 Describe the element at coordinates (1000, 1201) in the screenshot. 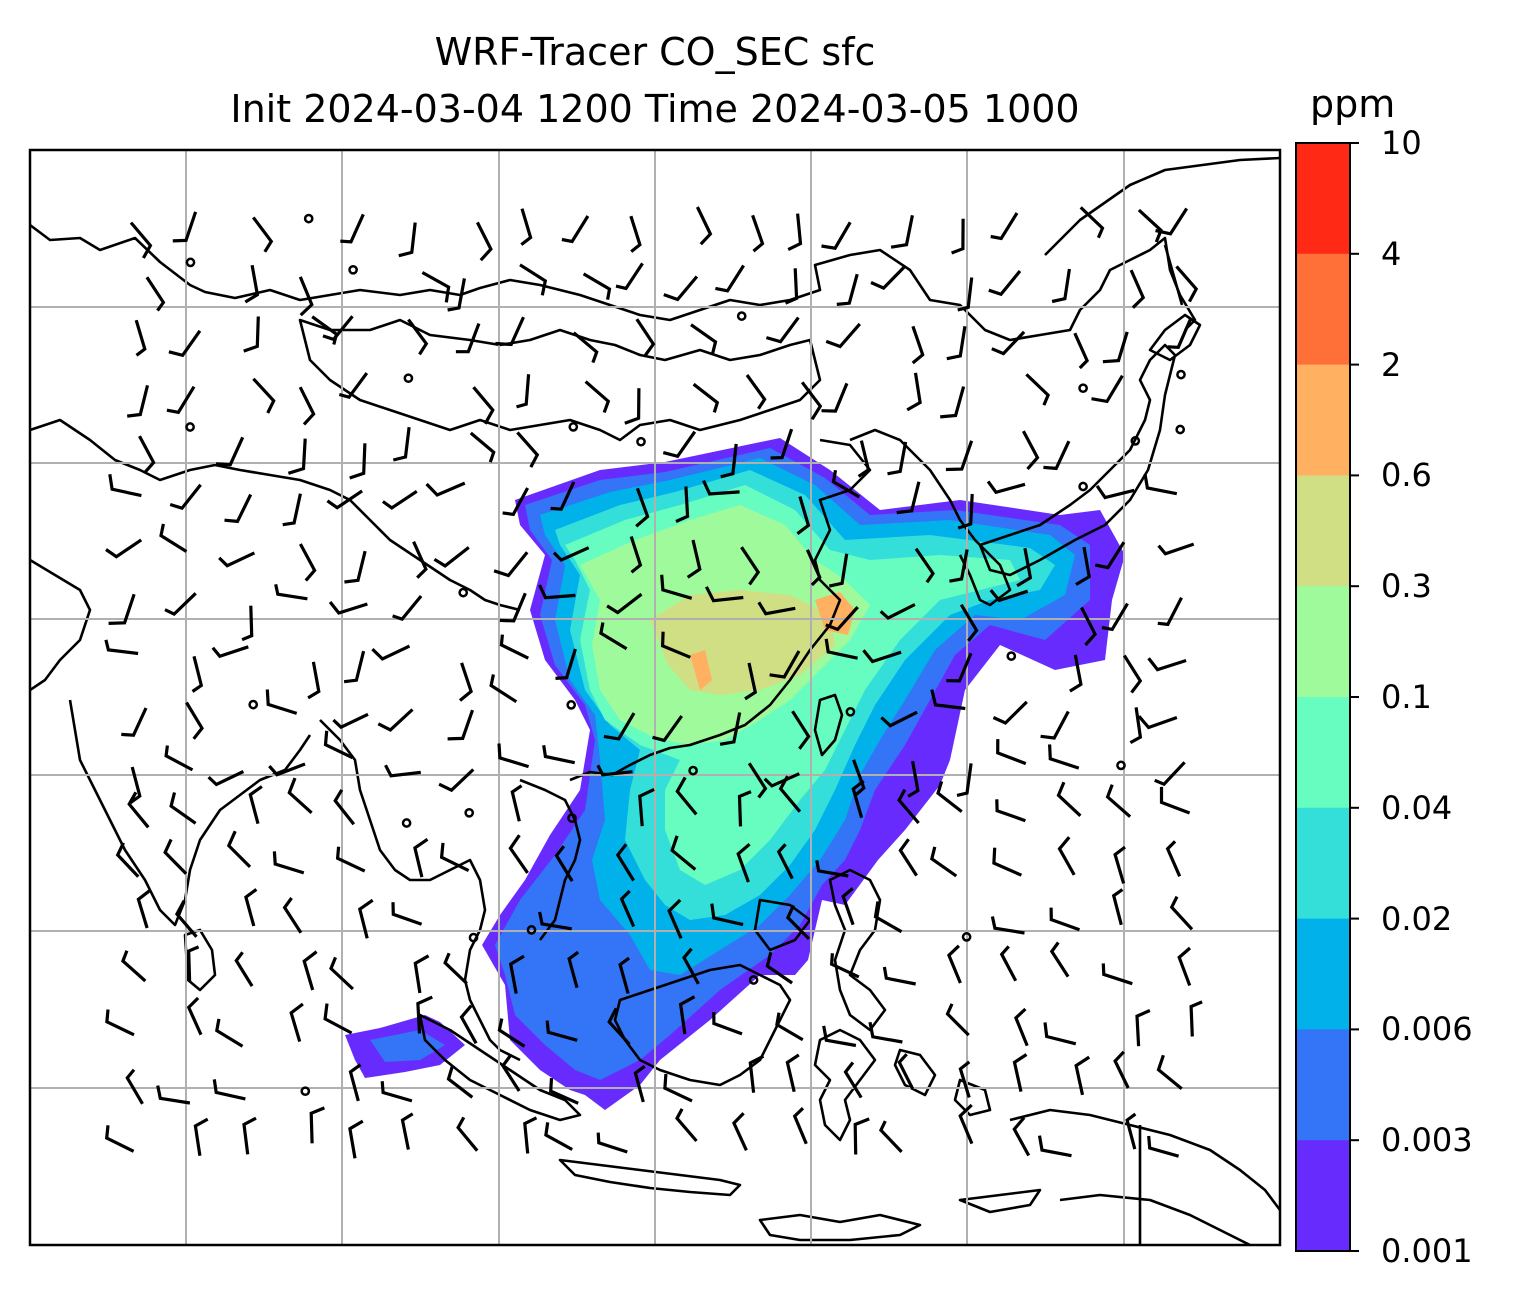

I see `coastline-timor` at that location.